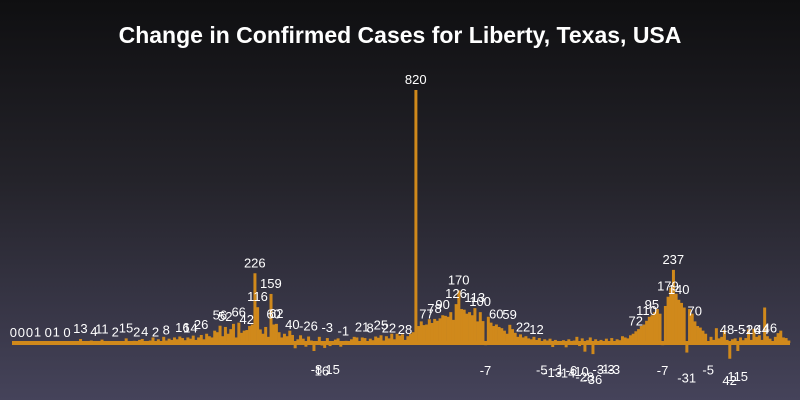  What do you see at coordinates (29, 332) in the screenshot?
I see `value-label: 0` at bounding box center [29, 332].